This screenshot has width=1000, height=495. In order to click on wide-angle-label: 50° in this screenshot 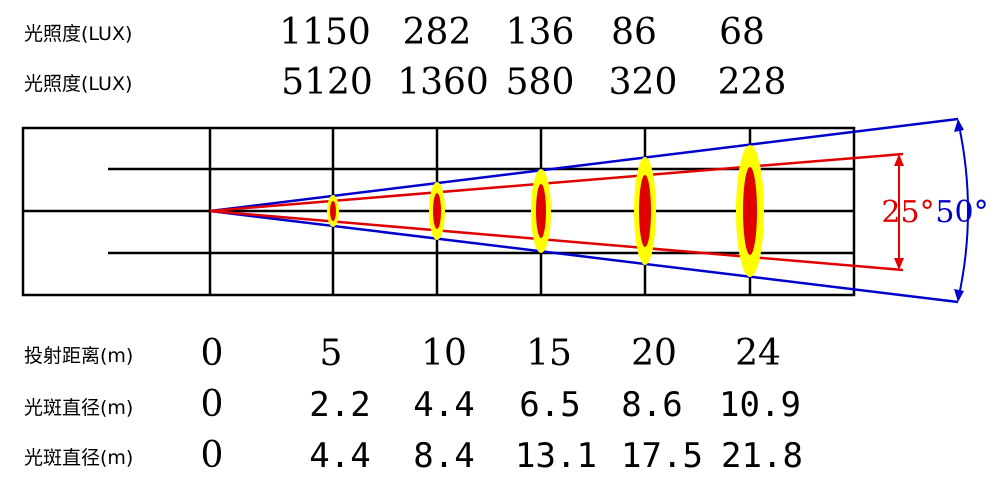, I will do `click(961, 212)`.